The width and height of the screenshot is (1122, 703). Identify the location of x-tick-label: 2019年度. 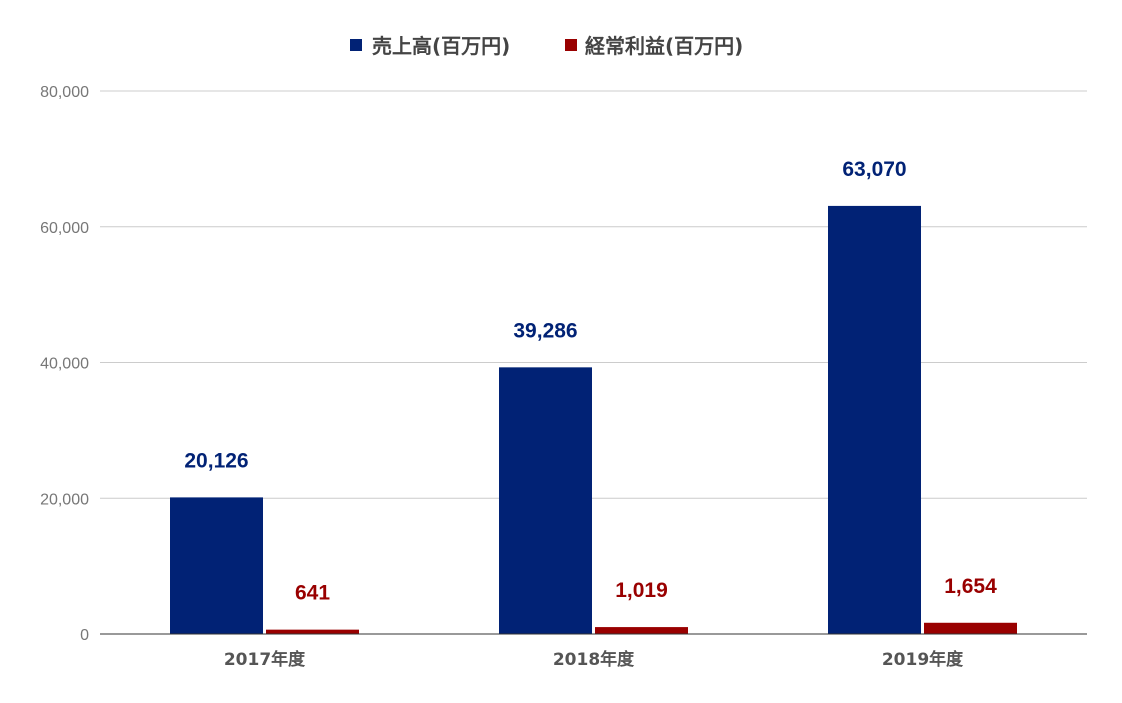
(923, 659).